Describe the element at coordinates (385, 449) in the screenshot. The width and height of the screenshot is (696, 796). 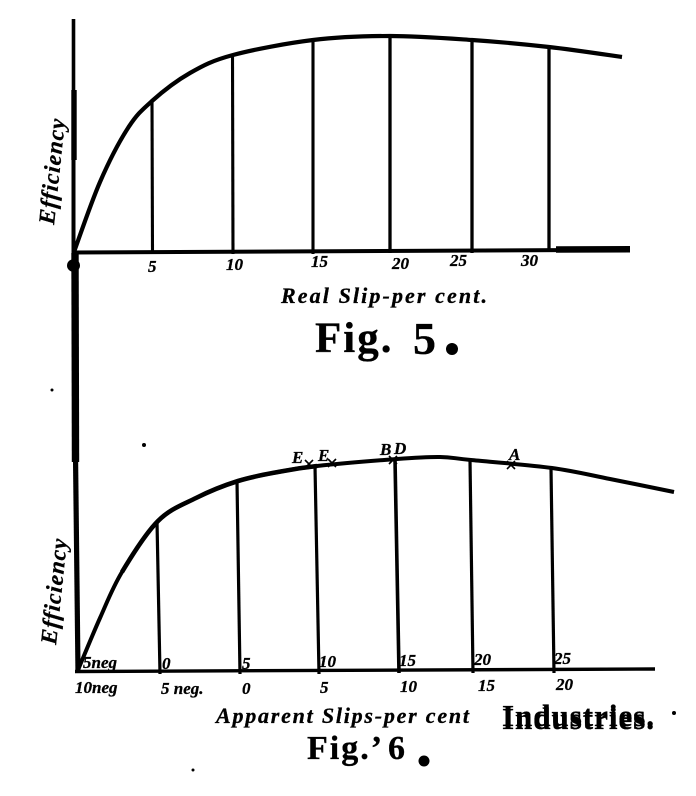
I see `svg-text: B` at that location.